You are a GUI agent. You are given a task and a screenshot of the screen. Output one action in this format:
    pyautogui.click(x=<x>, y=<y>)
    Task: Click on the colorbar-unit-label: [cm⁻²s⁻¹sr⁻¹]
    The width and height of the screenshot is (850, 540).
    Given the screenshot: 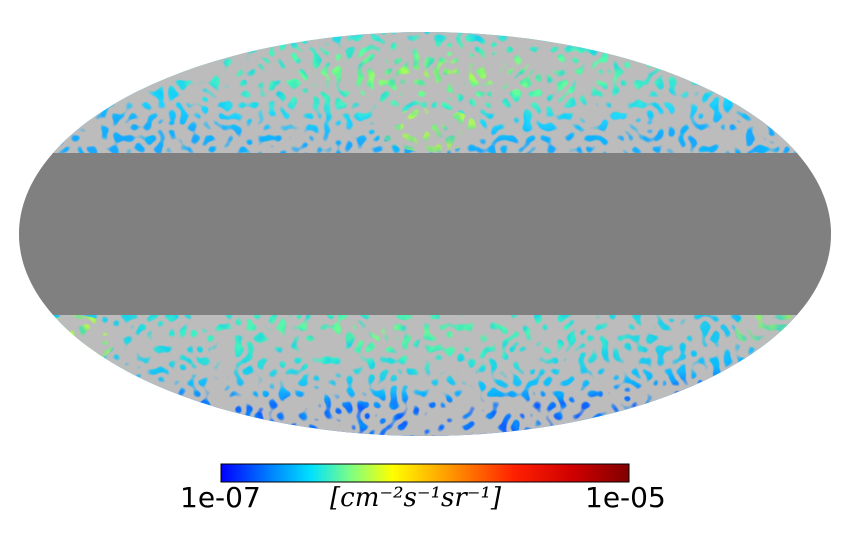 What is the action you would take?
    pyautogui.click(x=416, y=498)
    